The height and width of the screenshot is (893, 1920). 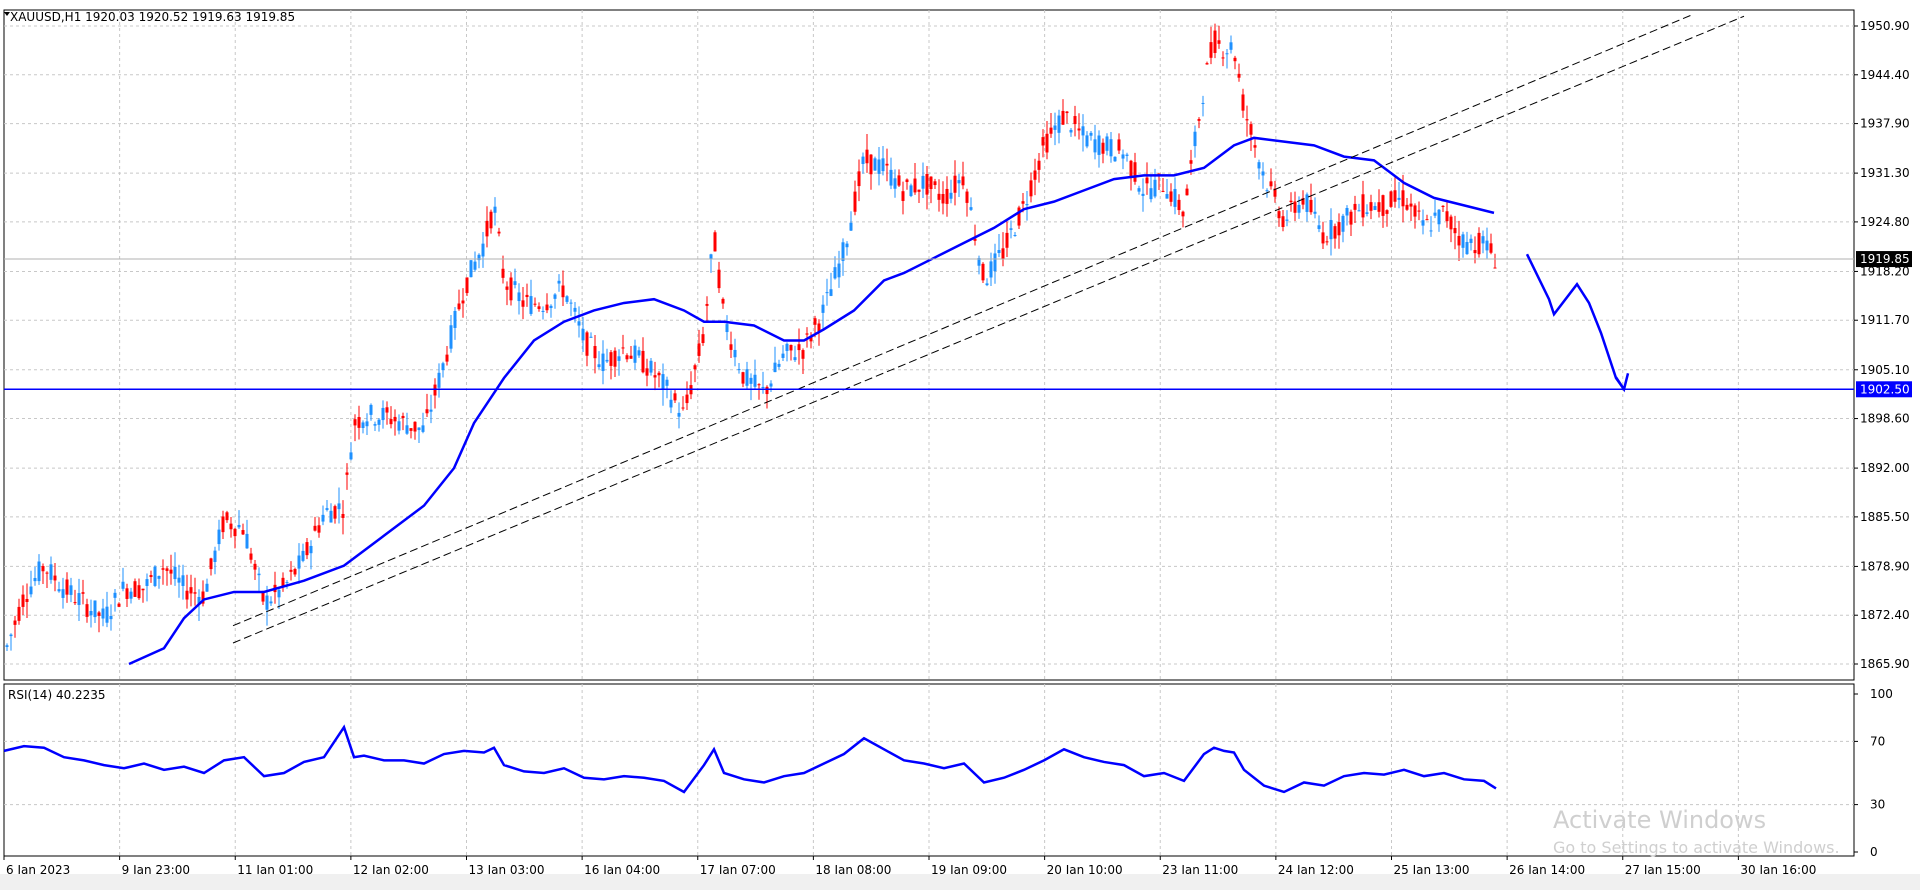 I want to click on price-tick-label: 1892.00, so click(x=1885, y=468).